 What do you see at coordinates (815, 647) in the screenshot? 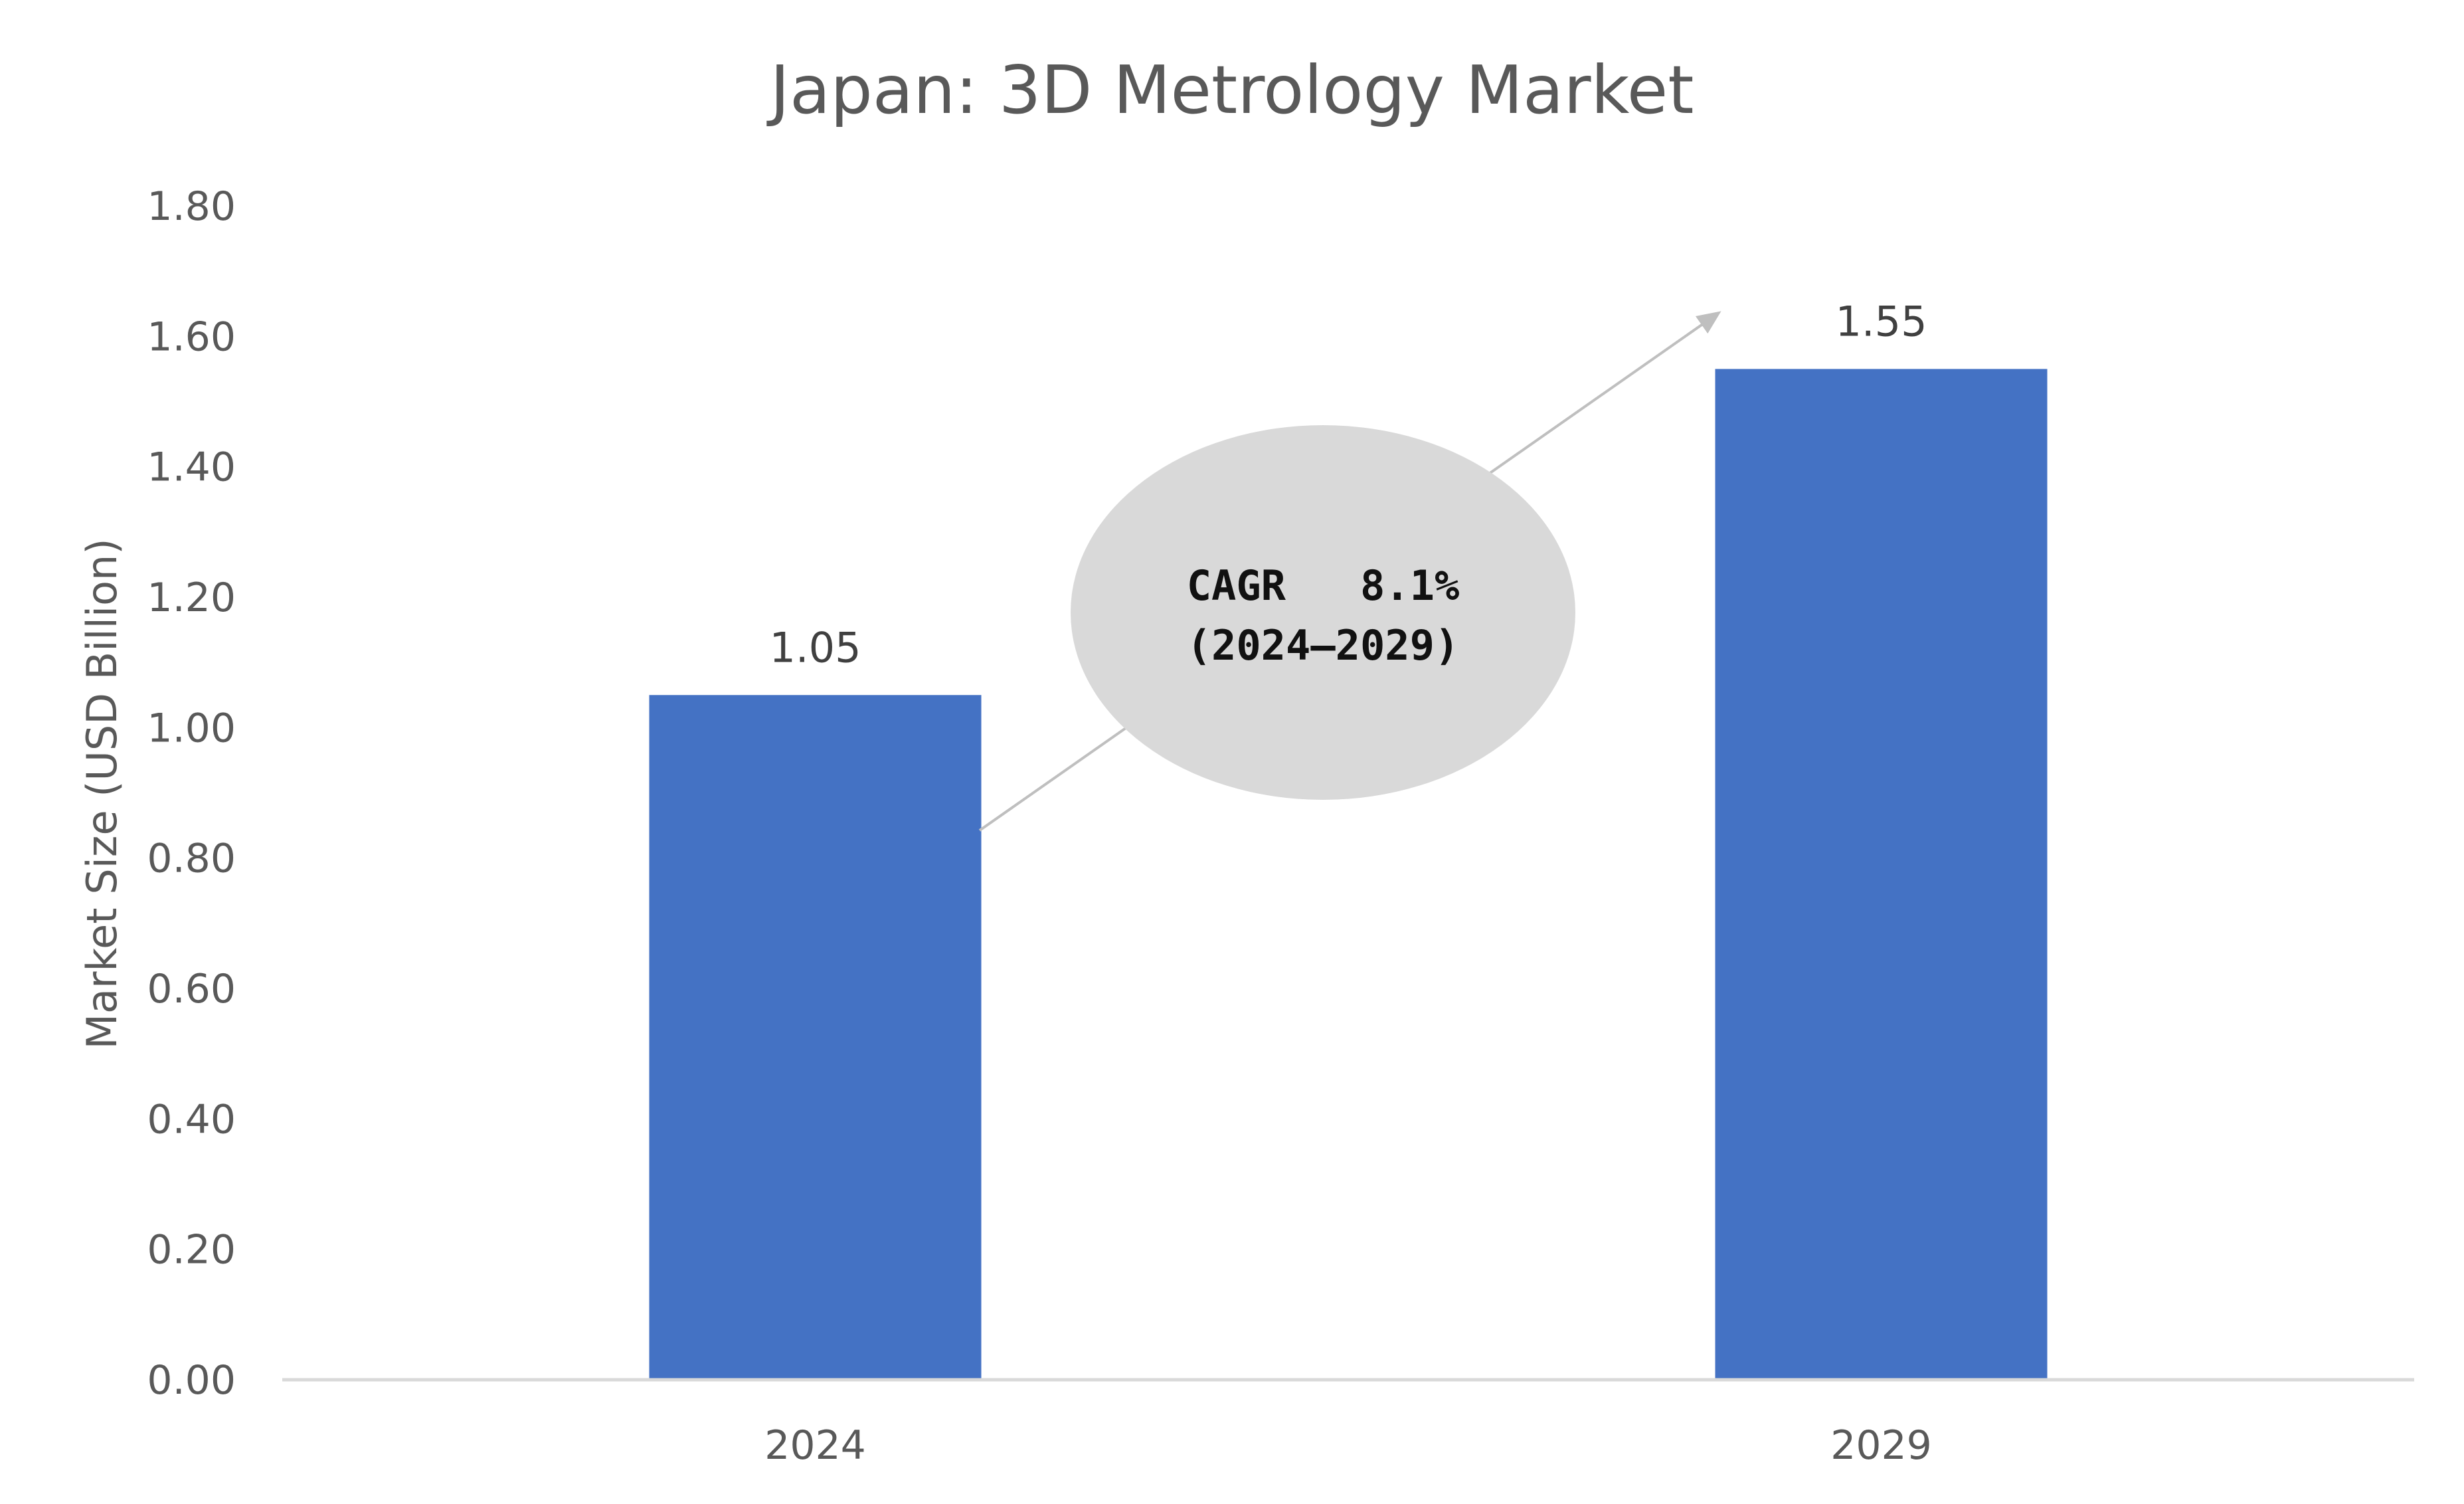
I see `data-label: 1.05` at bounding box center [815, 647].